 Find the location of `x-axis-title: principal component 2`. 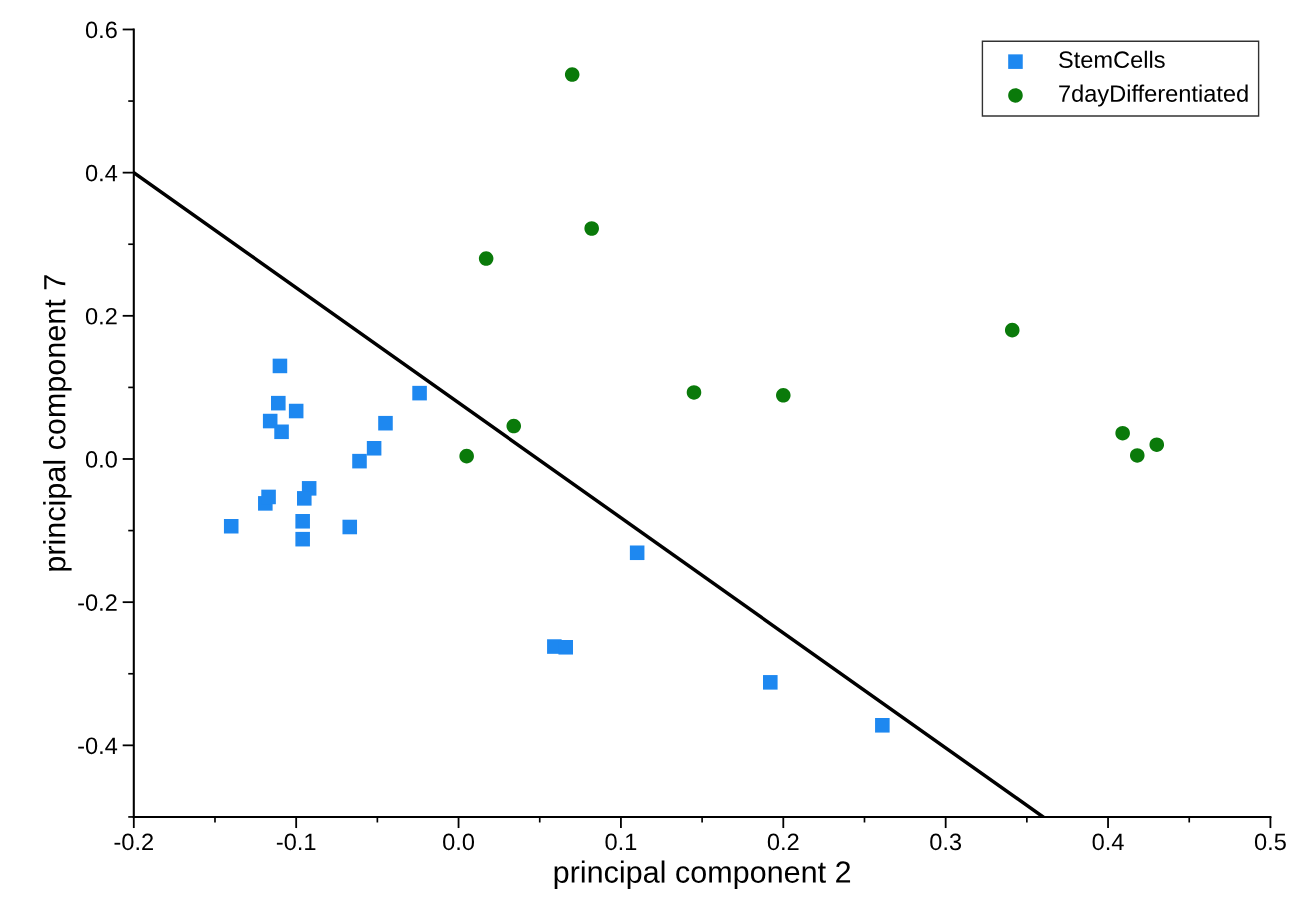

x-axis-title: principal component 2 is located at coordinates (702, 874).